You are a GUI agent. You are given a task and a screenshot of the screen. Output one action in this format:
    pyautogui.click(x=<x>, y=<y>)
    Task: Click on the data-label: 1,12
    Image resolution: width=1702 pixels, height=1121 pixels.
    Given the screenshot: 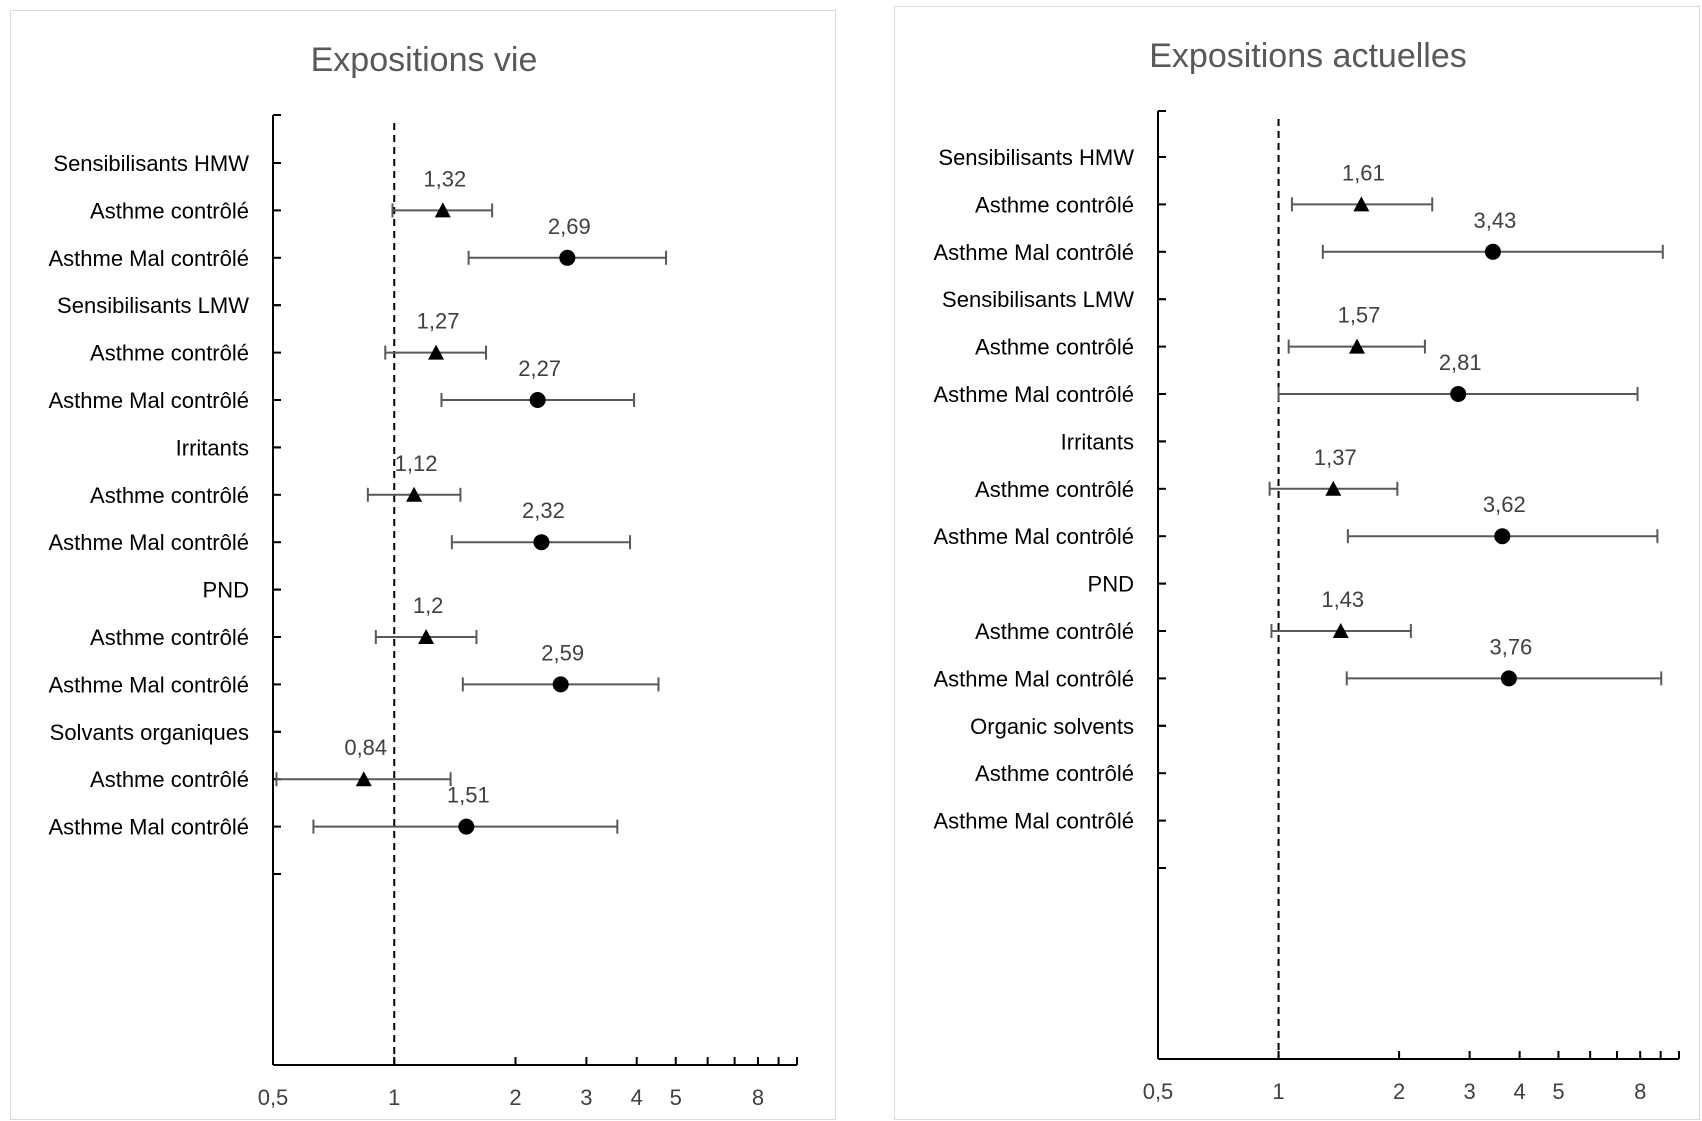 What is the action you would take?
    pyautogui.click(x=416, y=463)
    